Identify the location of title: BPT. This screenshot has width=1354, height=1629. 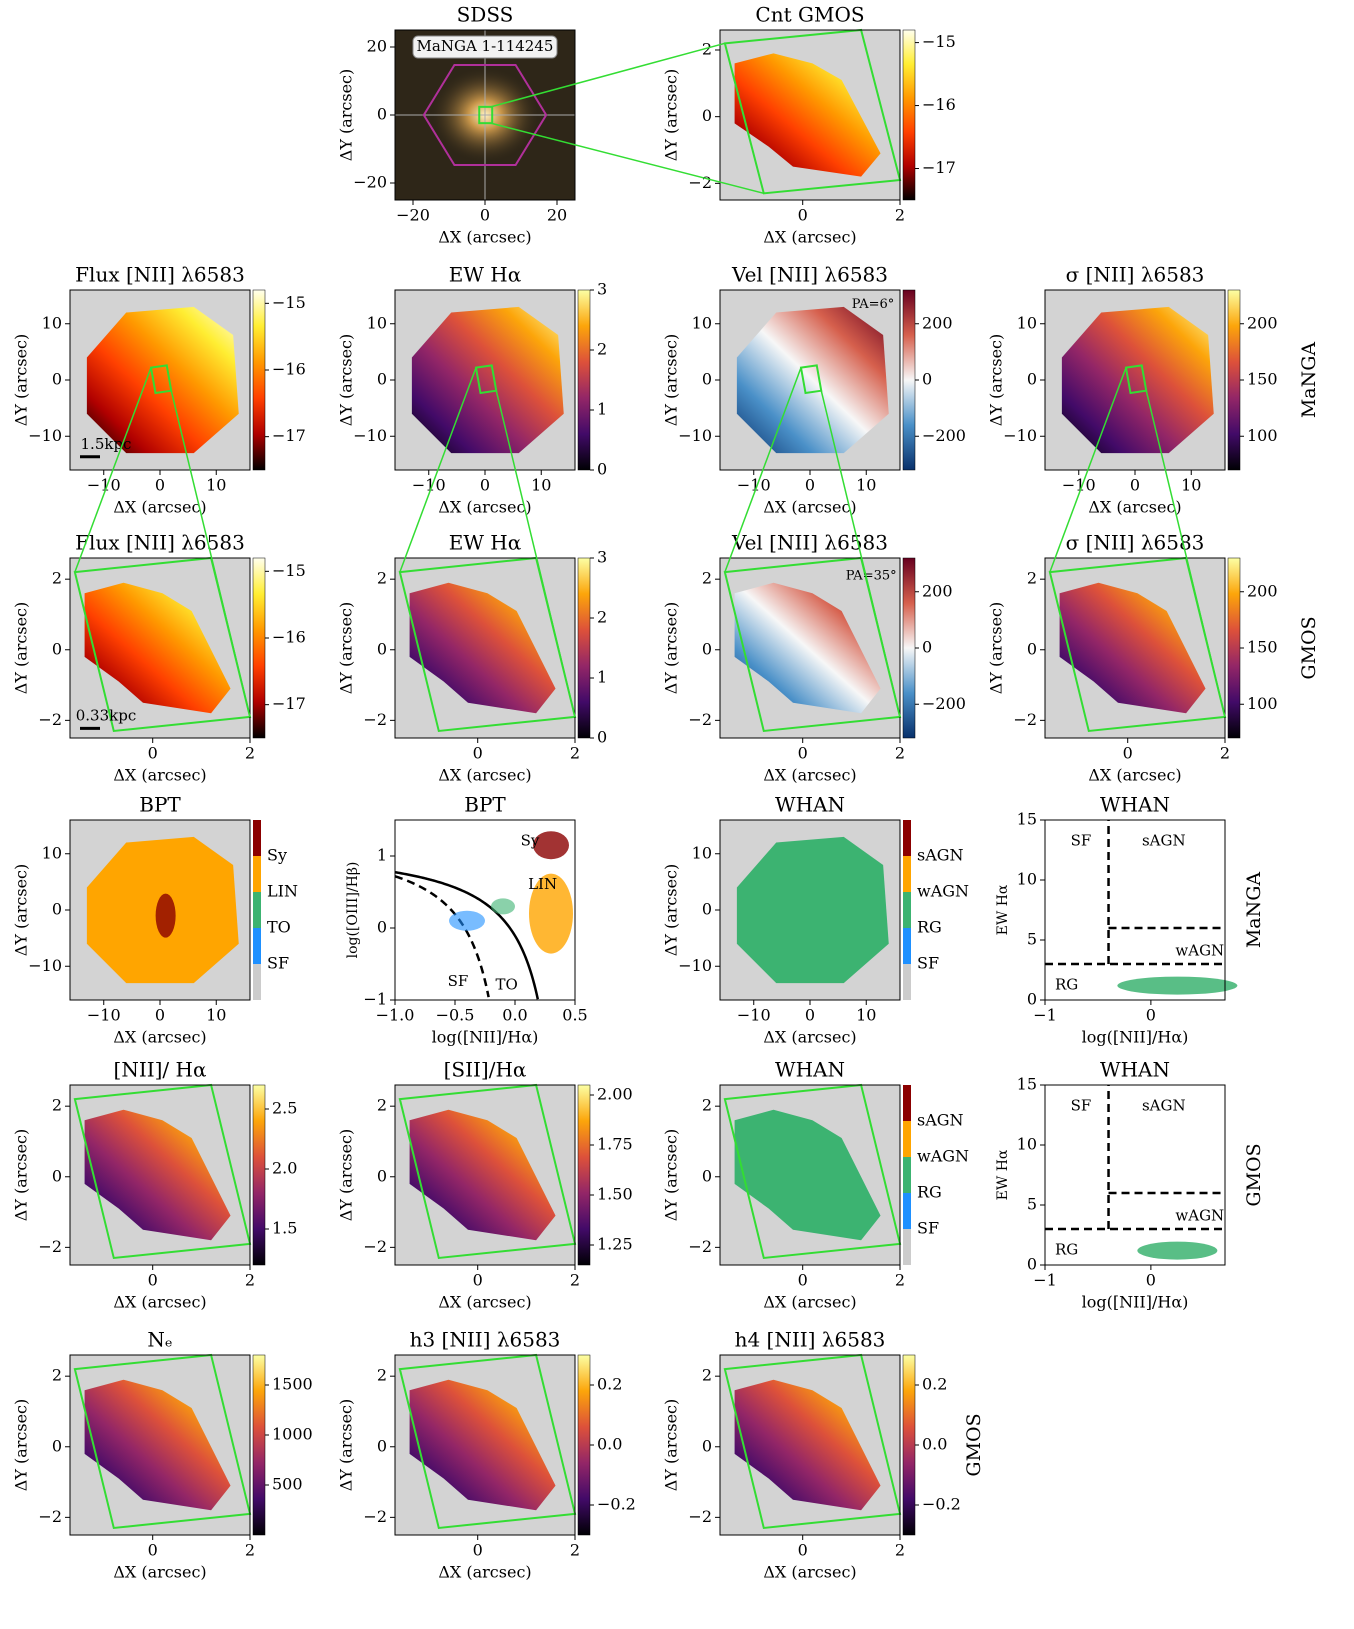
(485, 805).